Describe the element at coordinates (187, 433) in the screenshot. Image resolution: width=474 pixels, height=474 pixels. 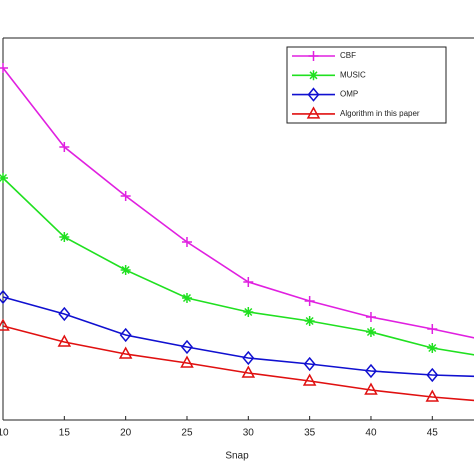
I see `x-tick-label: 25` at that location.